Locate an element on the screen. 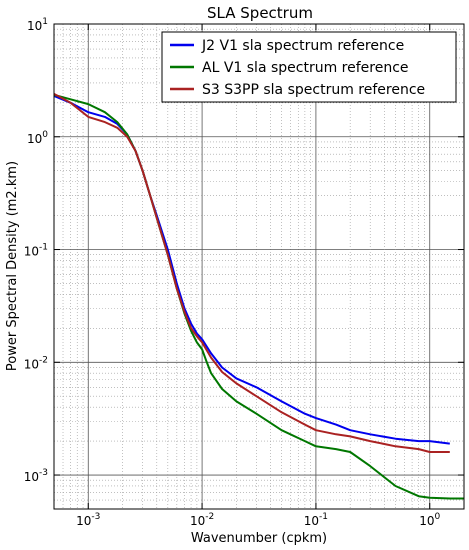  legend-label-1: J2 V1 sla spectrum reference is located at coordinates (302, 46).